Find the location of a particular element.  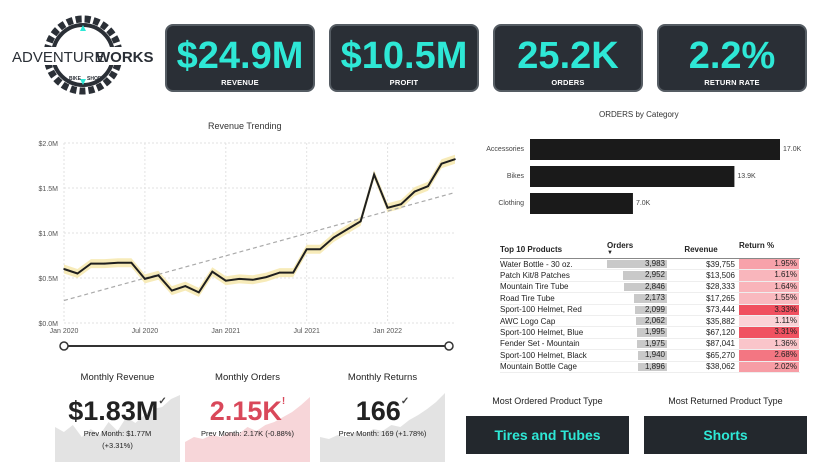

cell-return: 1.64% is located at coordinates (769, 287).